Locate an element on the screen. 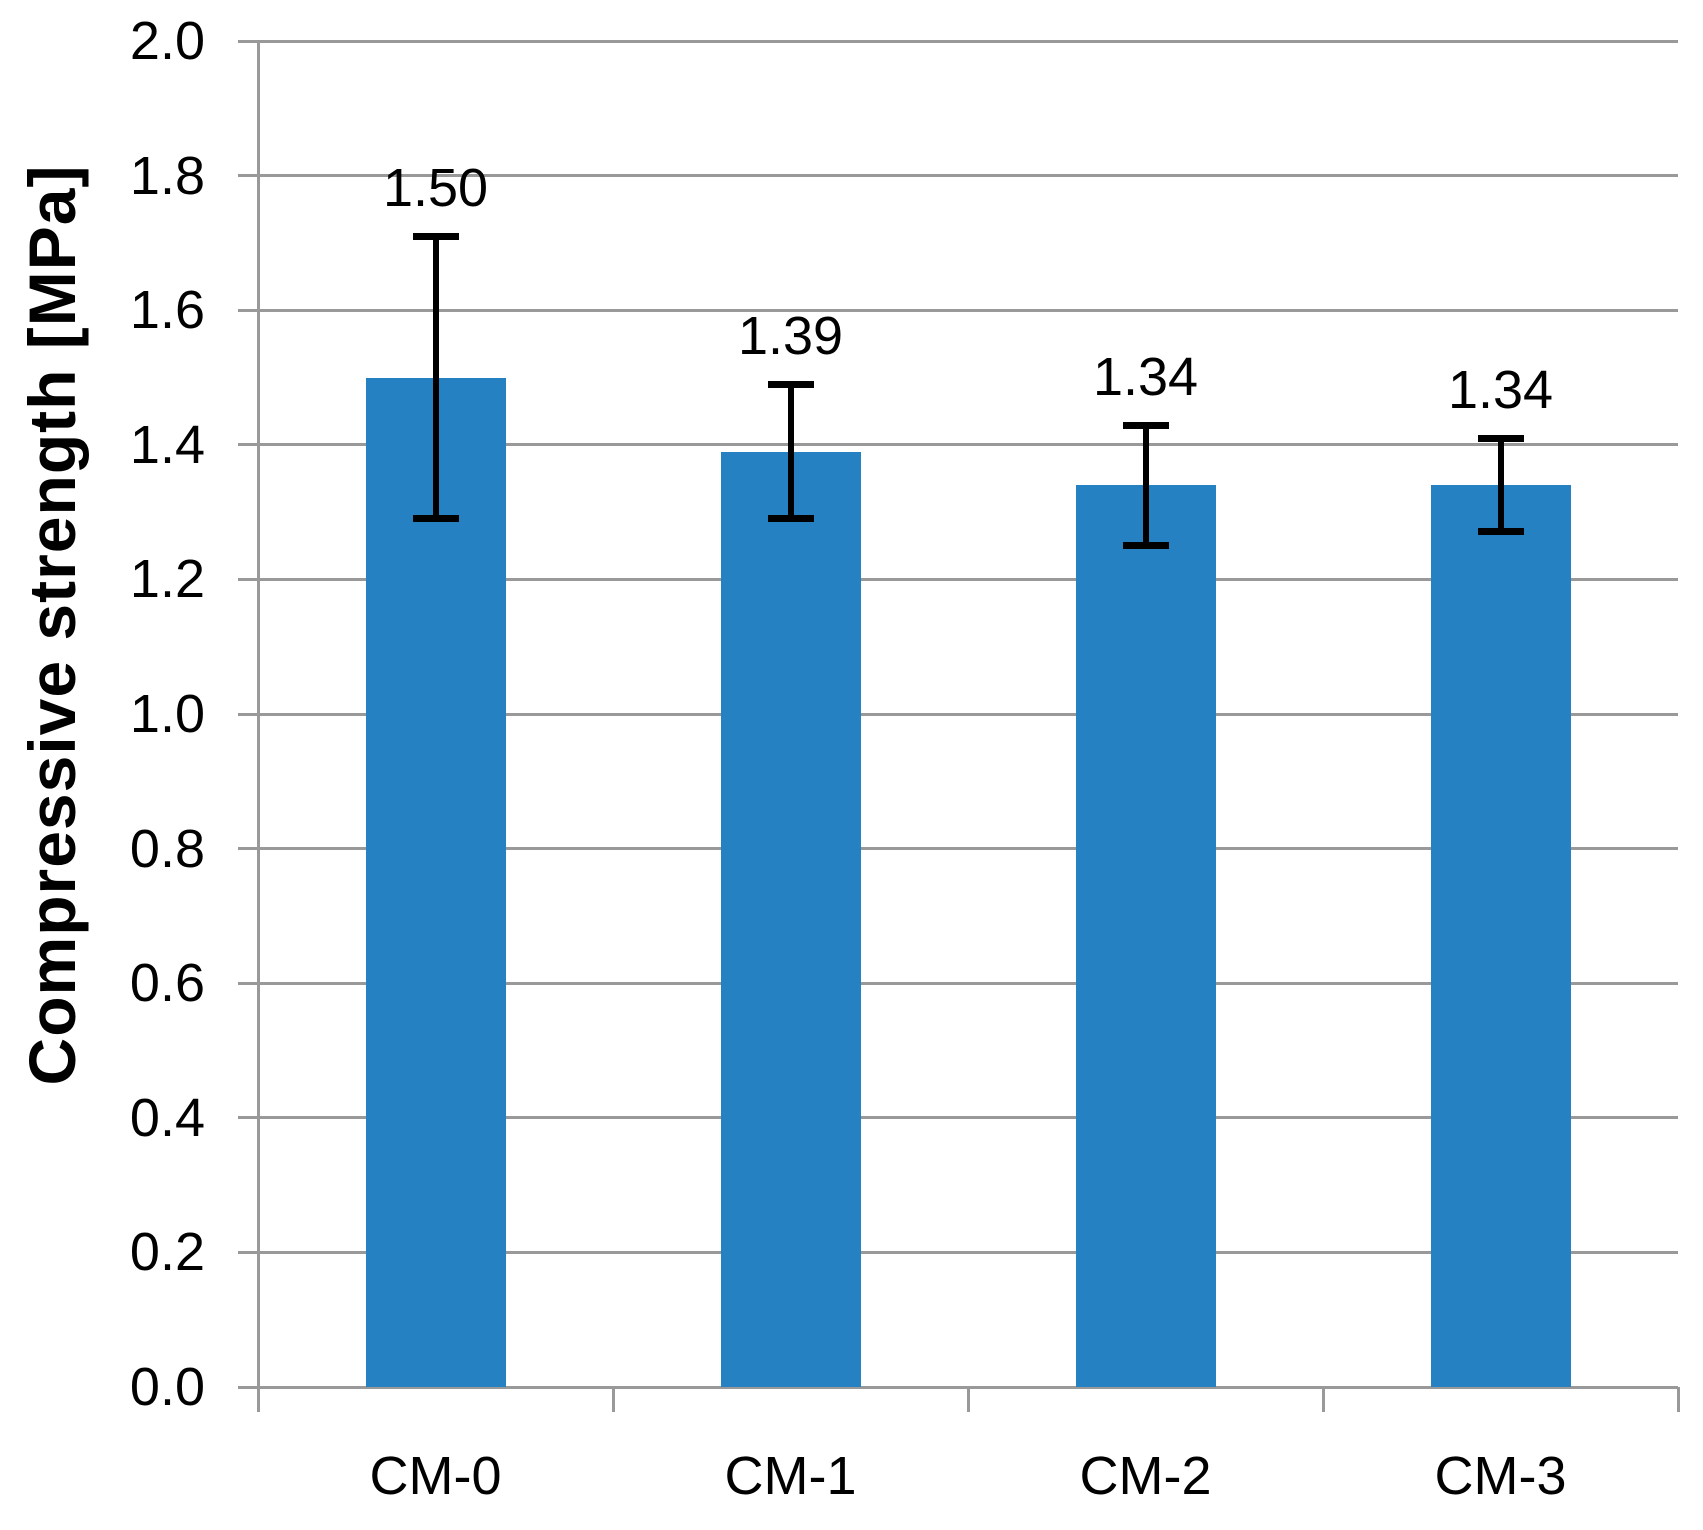 This screenshot has width=1703, height=1530. y-tick-label: 1.8 is located at coordinates (167, 175).